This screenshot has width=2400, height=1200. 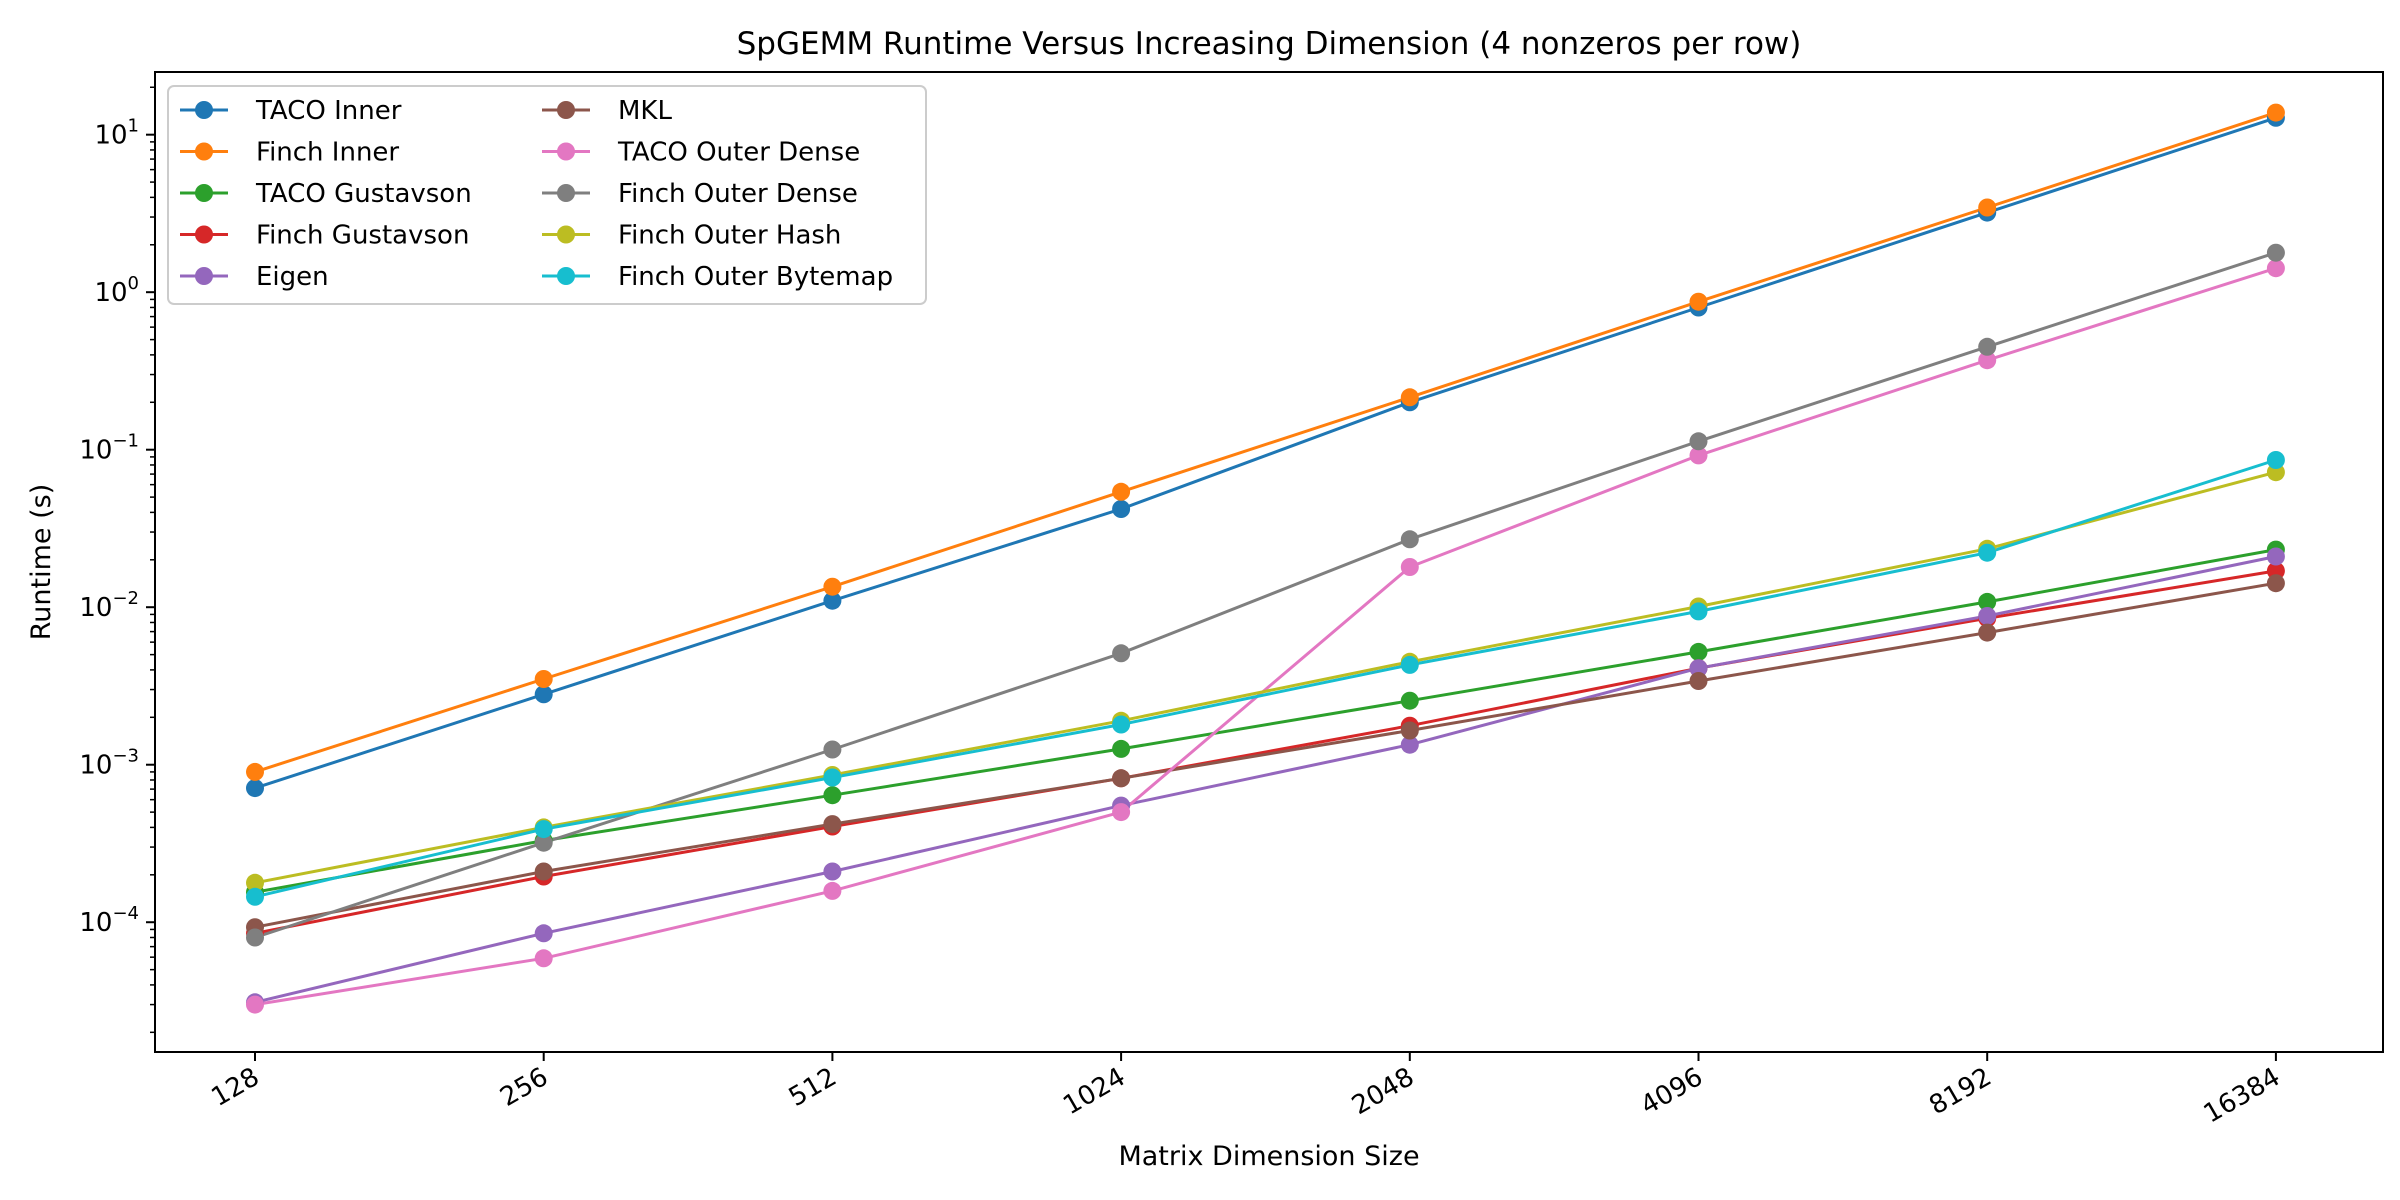 What do you see at coordinates (204, 193) in the screenshot?
I see `legend-marker-taco-gustavson` at bounding box center [204, 193].